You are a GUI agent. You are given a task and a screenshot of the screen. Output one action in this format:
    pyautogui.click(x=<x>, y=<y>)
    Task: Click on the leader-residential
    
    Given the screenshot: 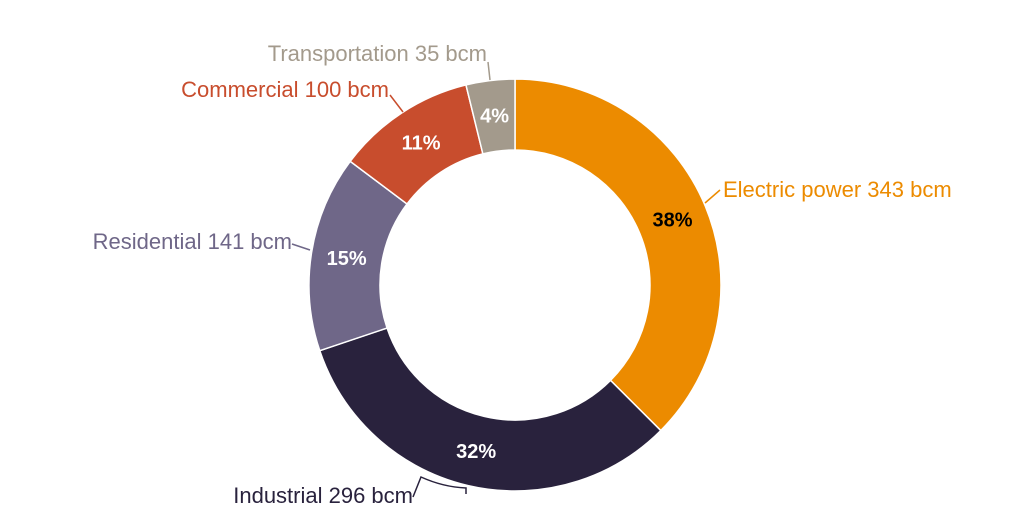 What is the action you would take?
    pyautogui.click(x=301, y=247)
    